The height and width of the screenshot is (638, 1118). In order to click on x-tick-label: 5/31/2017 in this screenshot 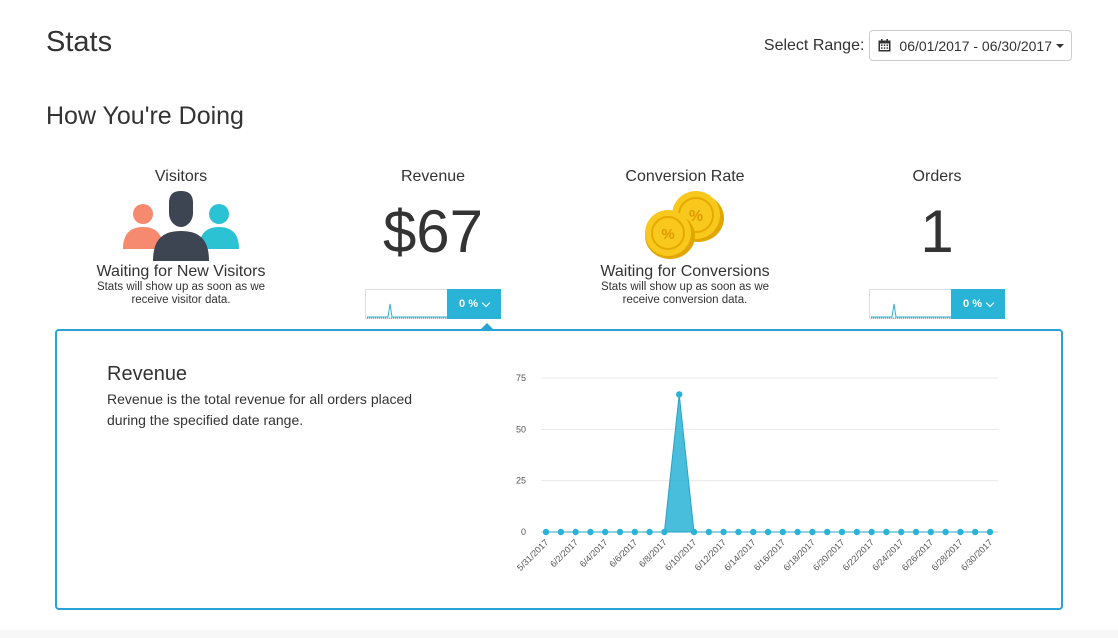, I will do `click(532, 554)`.